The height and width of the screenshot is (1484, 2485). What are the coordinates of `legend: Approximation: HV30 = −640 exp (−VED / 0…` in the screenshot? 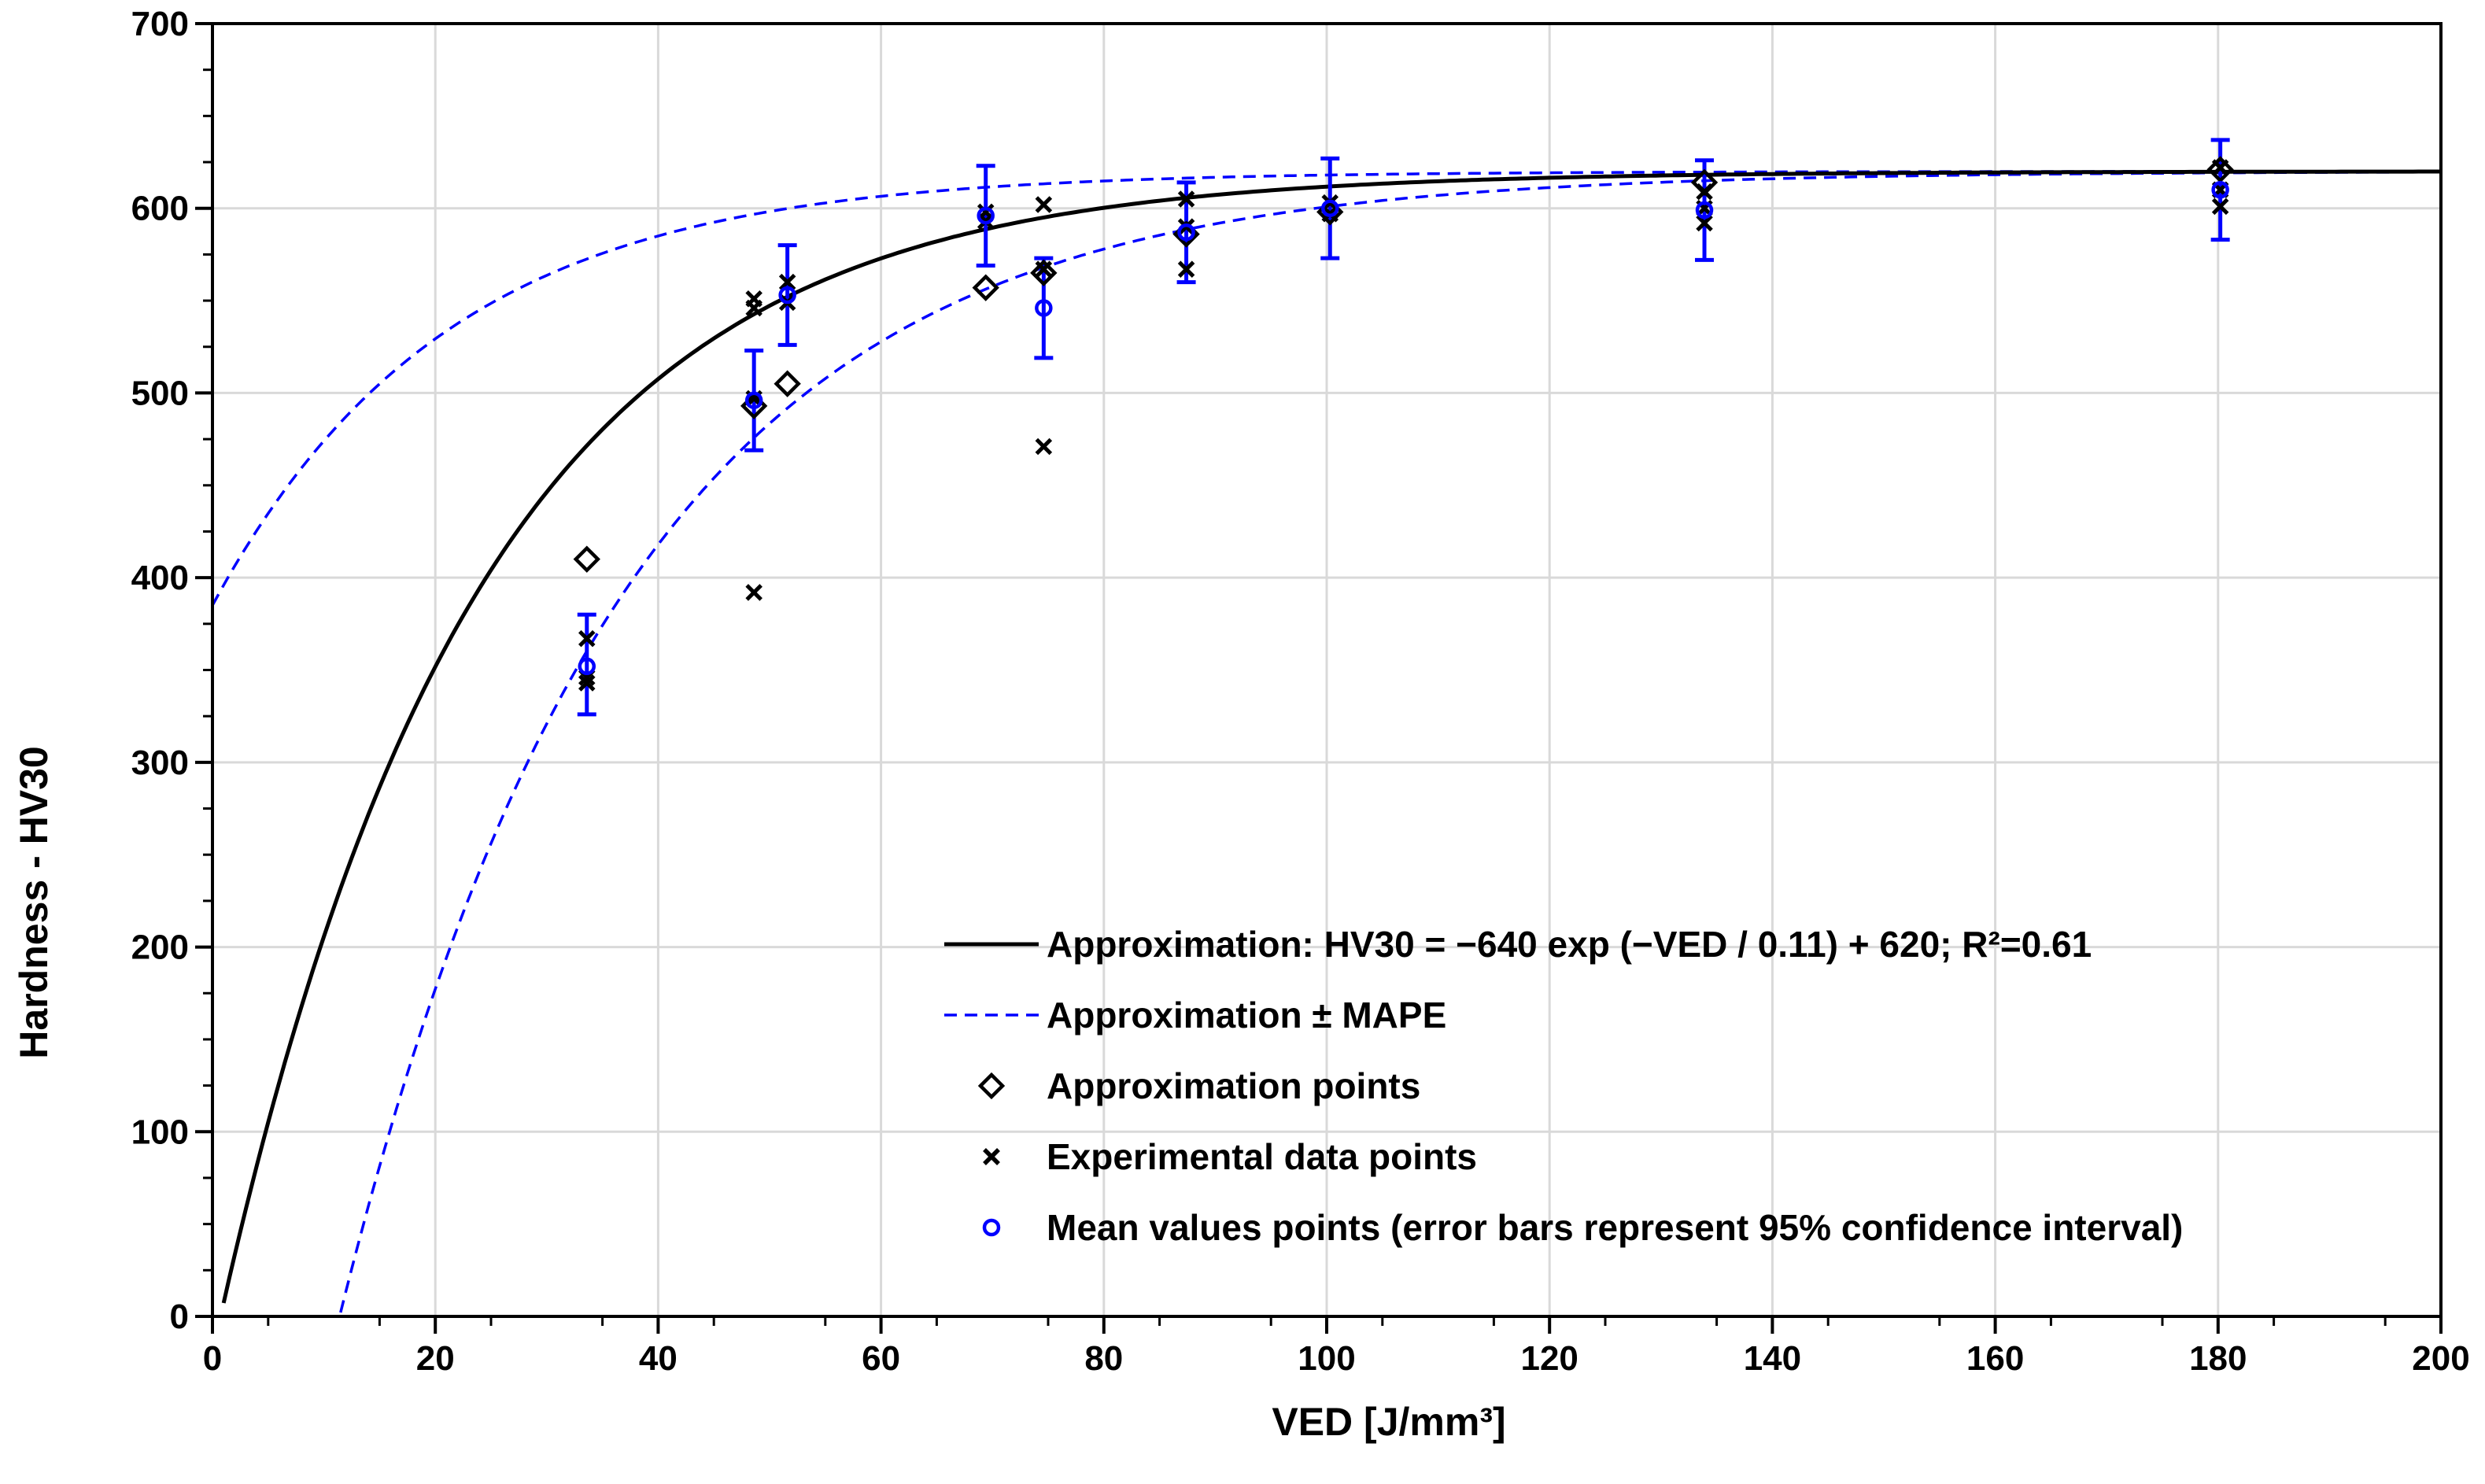 It's located at (1563, 1086).